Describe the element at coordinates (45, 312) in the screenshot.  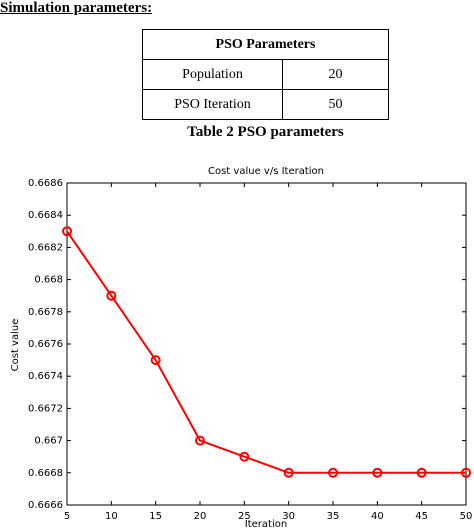
I see `y-tick-label: 0.6678` at that location.